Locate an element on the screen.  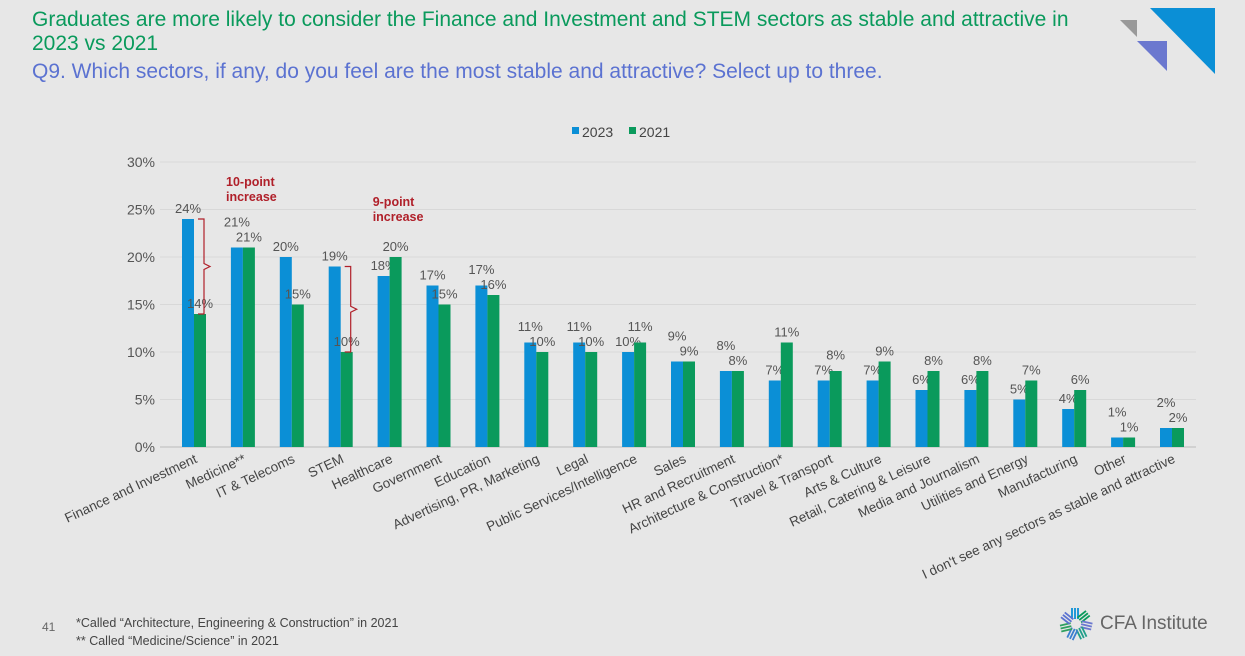
y-tick-label: 15% is located at coordinates (141, 305).